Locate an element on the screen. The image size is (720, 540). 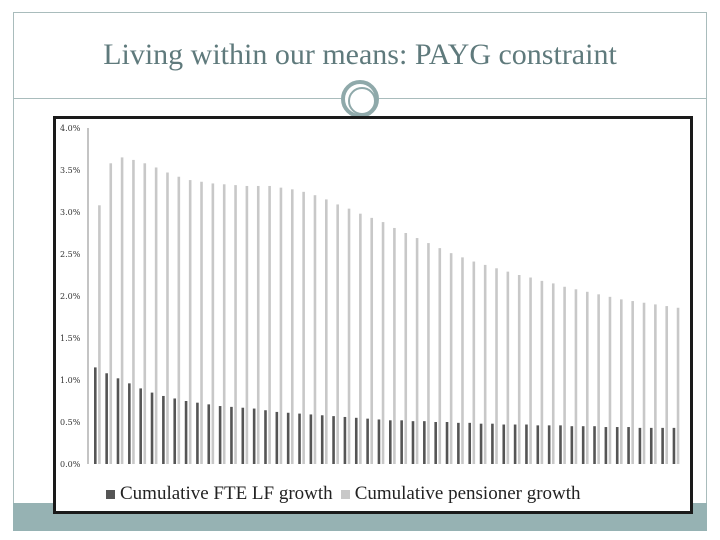
y-tick-label: 1.5% is located at coordinates (70, 338).